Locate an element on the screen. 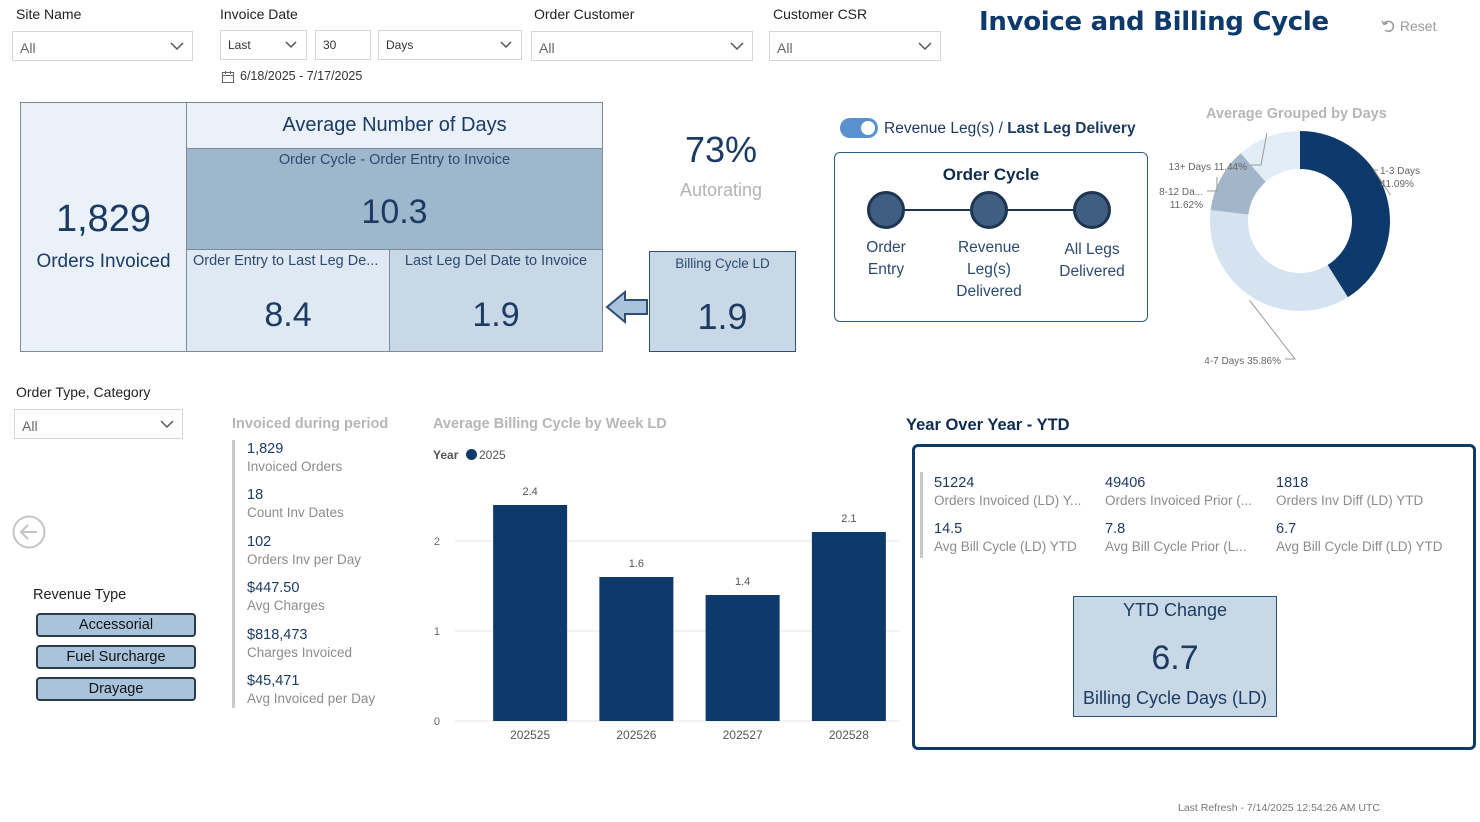  order-cycle-label: Order Cycle - Order Entry to Invoice is located at coordinates (394, 160).